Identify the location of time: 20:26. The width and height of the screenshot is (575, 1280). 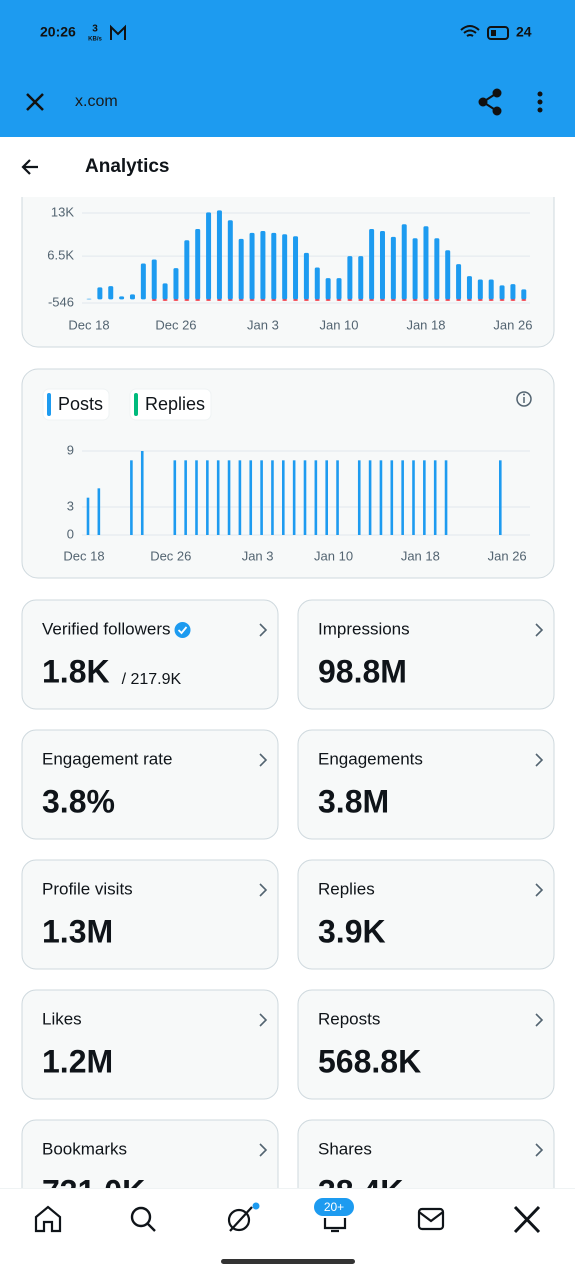
(58, 32).